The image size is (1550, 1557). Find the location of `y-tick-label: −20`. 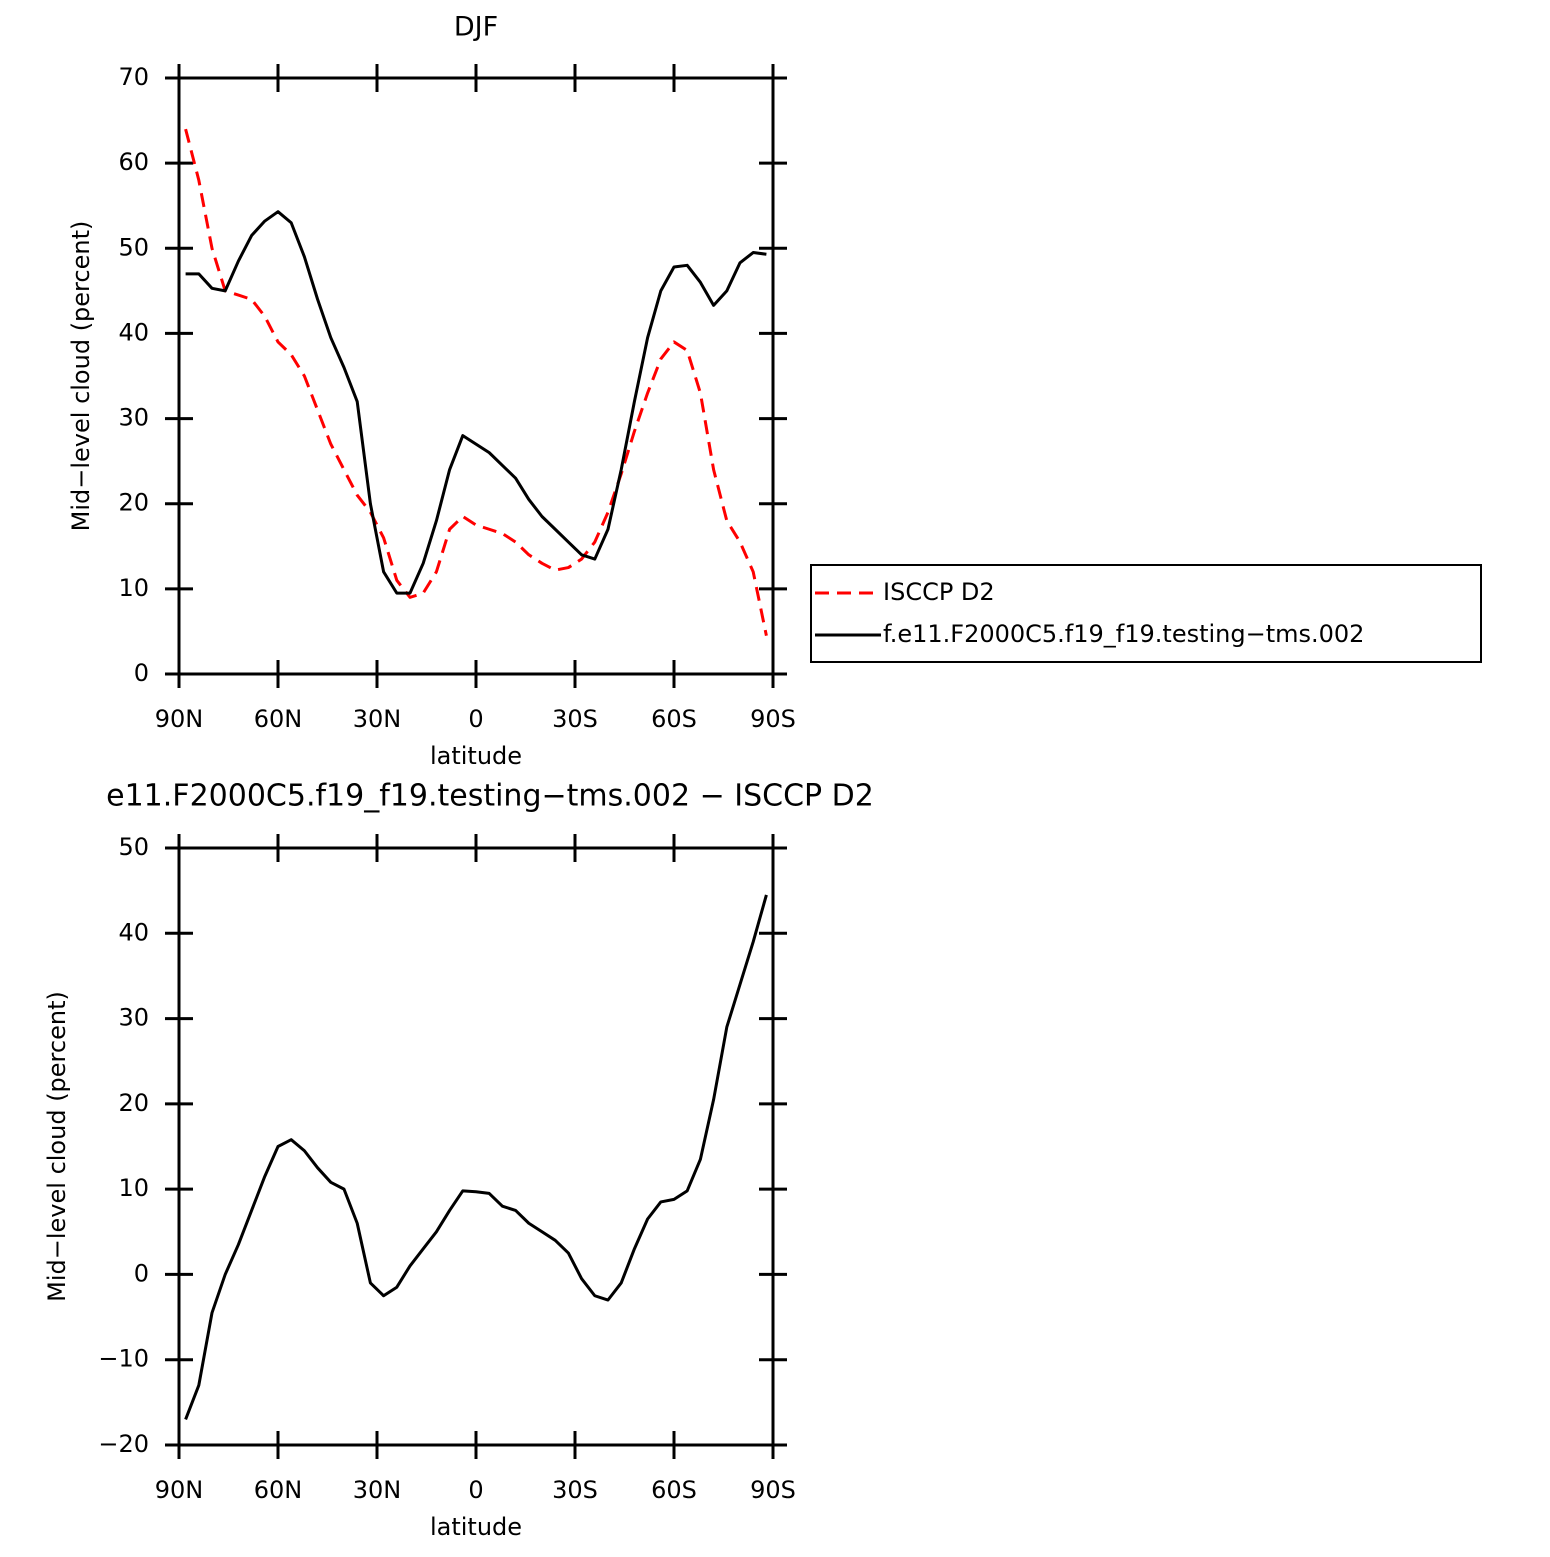

y-tick-label: −20 is located at coordinates (123, 1444).